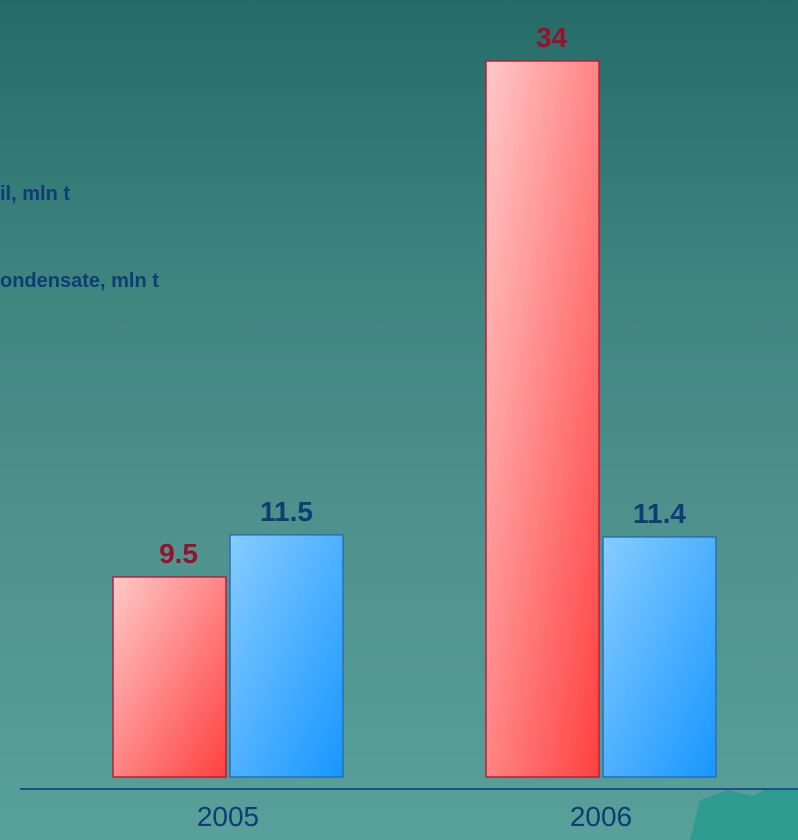 Image resolution: width=798 pixels, height=840 pixels. What do you see at coordinates (659, 513) in the screenshot?
I see `data-label-s1-2006: 11.4` at bounding box center [659, 513].